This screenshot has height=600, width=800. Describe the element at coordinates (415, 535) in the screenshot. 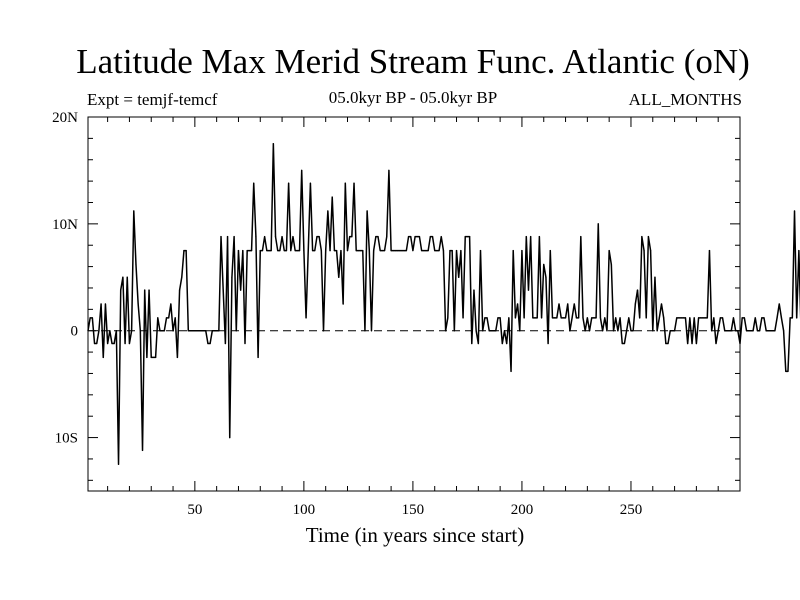

I see `x-axis-title: Time (in years since start)` at that location.